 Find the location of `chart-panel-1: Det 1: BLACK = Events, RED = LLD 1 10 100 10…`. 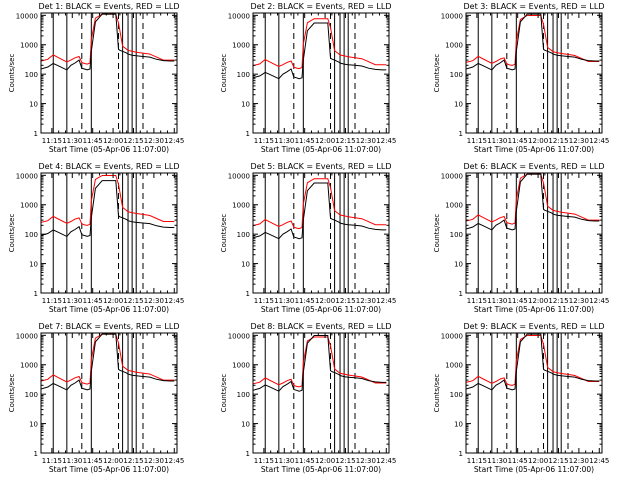

chart-panel-1: Det 1: BLACK = Events, RED = LLD 1 10 100 10… is located at coordinates (96, 78).